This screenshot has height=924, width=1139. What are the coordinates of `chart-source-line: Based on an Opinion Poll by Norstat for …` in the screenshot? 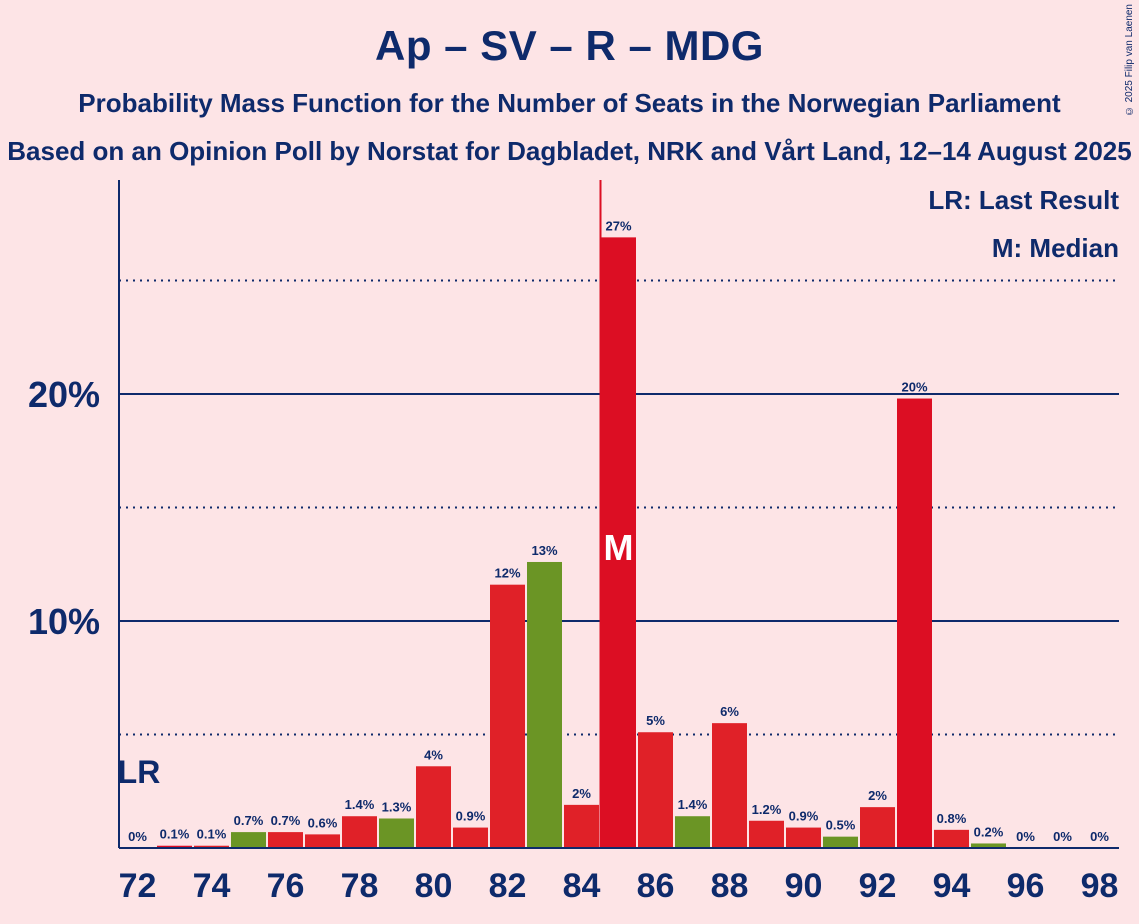 It's located at (569, 151).